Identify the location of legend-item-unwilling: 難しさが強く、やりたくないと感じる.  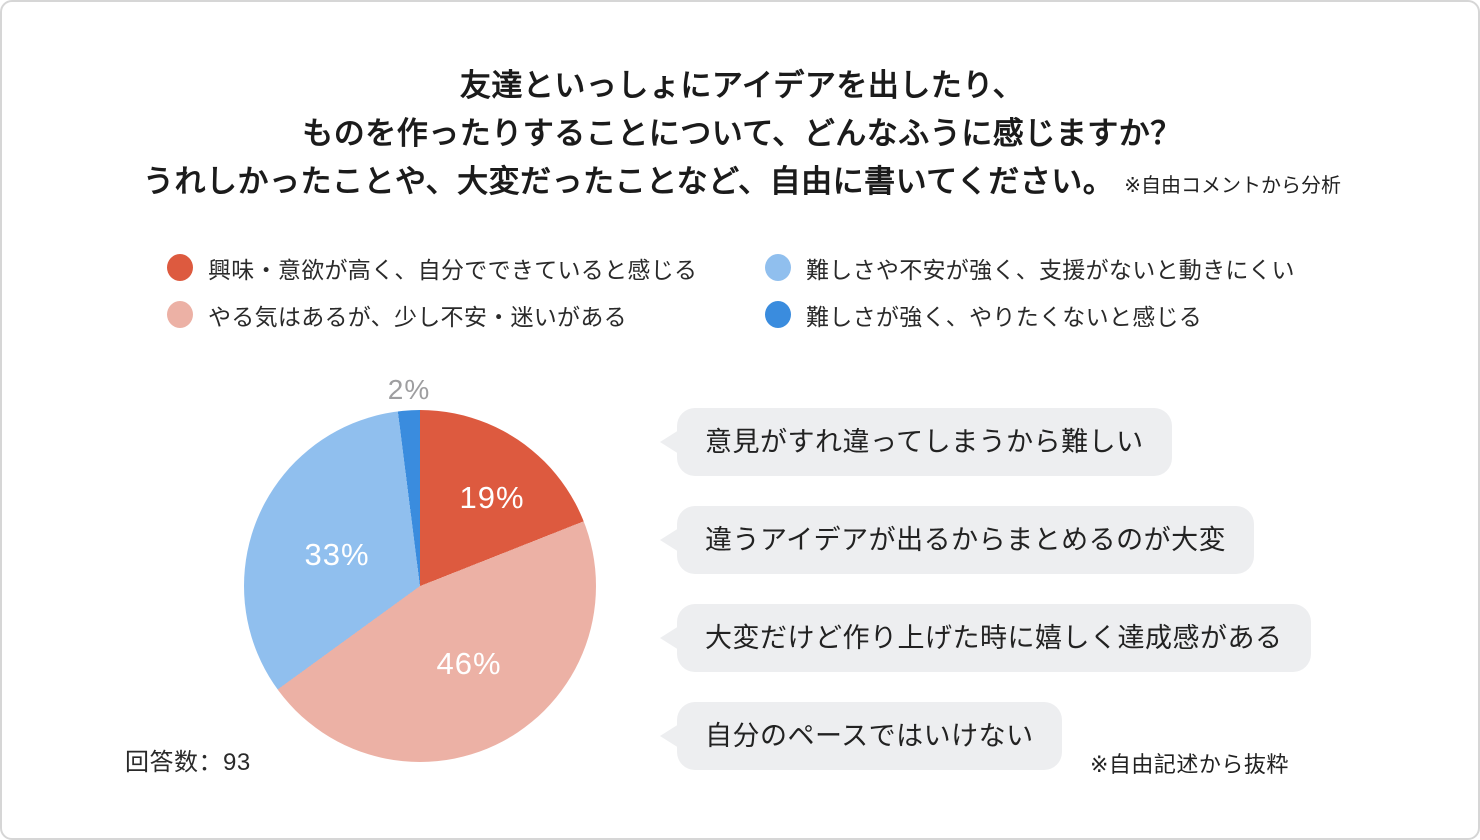
(1030, 315).